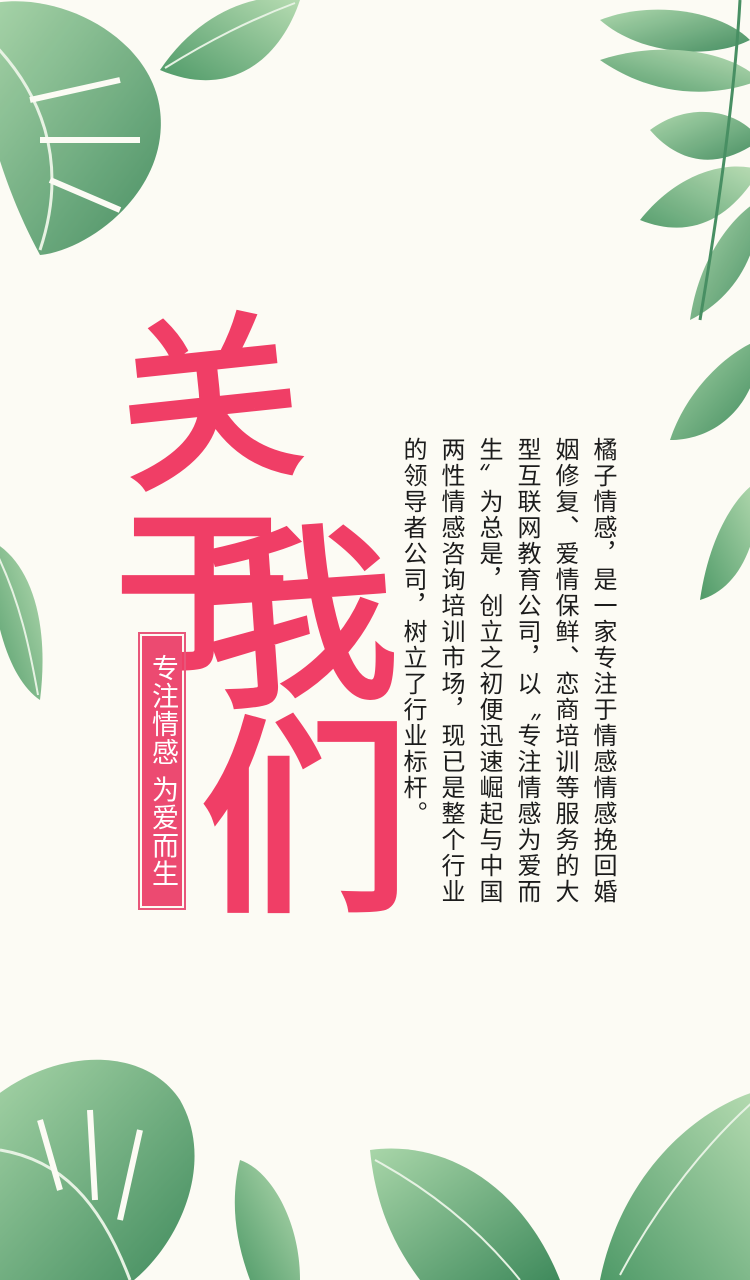  What do you see at coordinates (210, 404) in the screenshot?
I see `title-char-1: 关` at bounding box center [210, 404].